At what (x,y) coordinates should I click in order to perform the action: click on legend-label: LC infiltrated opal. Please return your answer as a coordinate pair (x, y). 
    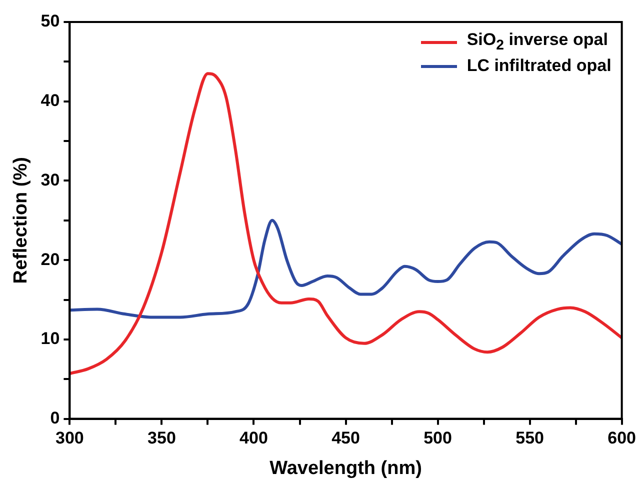
    Looking at the image, I should click on (539, 66).